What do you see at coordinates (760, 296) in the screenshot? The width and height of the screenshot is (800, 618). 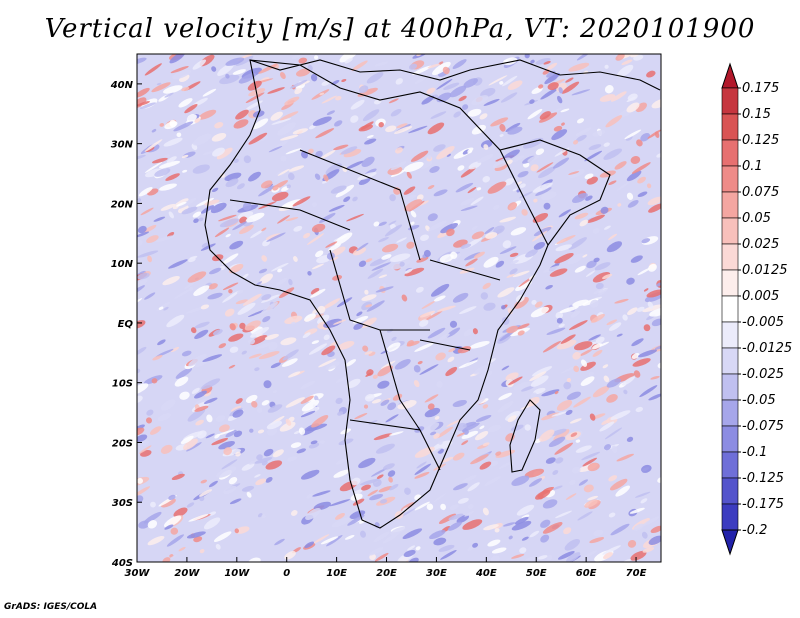 I see `colorbar-label: 0.005` at bounding box center [760, 296].